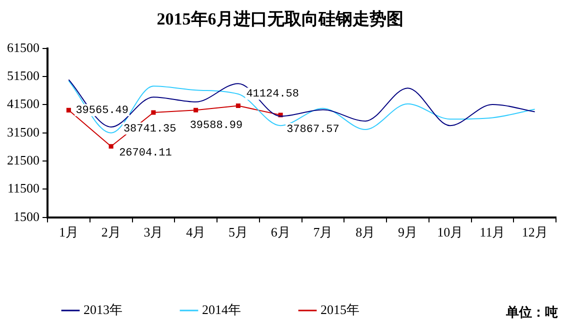 The height and width of the screenshot is (327, 568). Describe the element at coordinates (340, 309) in the screenshot. I see `legend-label: 2015年` at that location.